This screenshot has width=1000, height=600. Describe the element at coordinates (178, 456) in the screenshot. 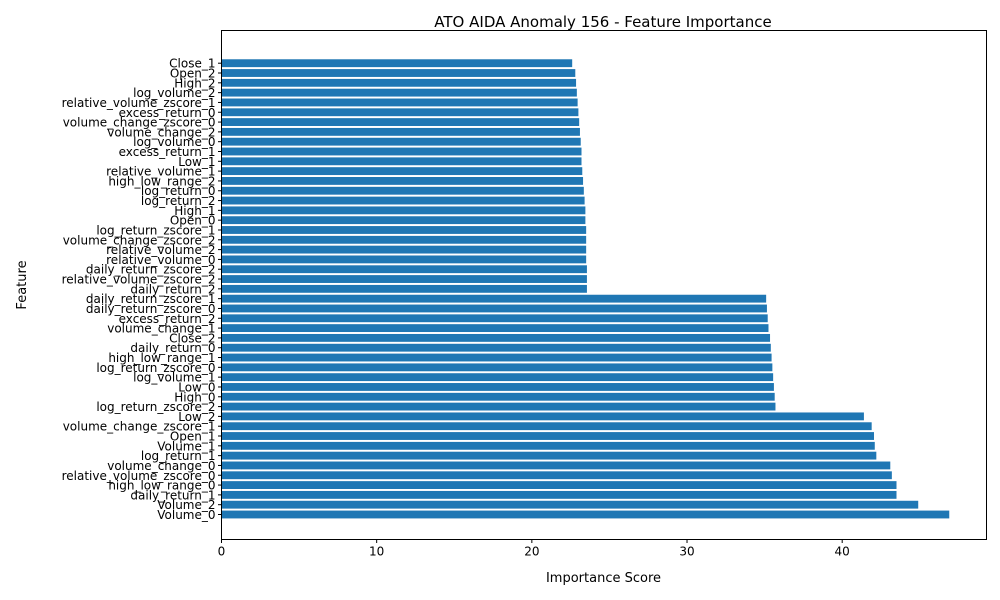

I see `y-tick-label: log_return_1` at that location.